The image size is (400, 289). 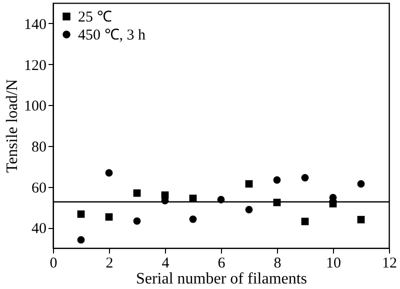 What do you see at coordinates (35, 106) in the screenshot?
I see `y-tick-label: 100` at bounding box center [35, 106].